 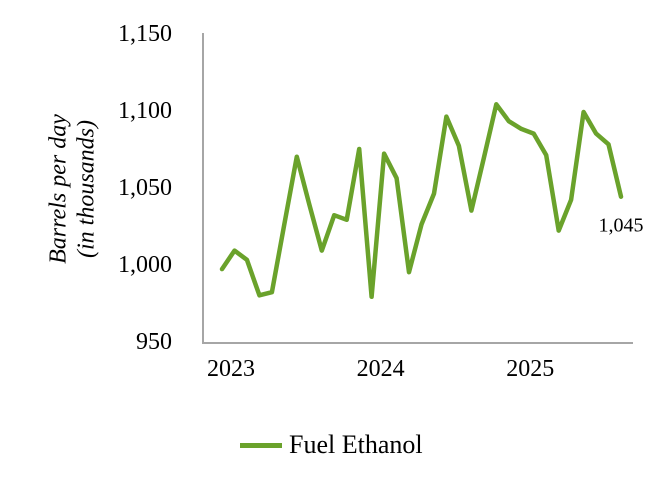 What do you see at coordinates (154, 341) in the screenshot?
I see `y-tick-label: 950` at bounding box center [154, 341].